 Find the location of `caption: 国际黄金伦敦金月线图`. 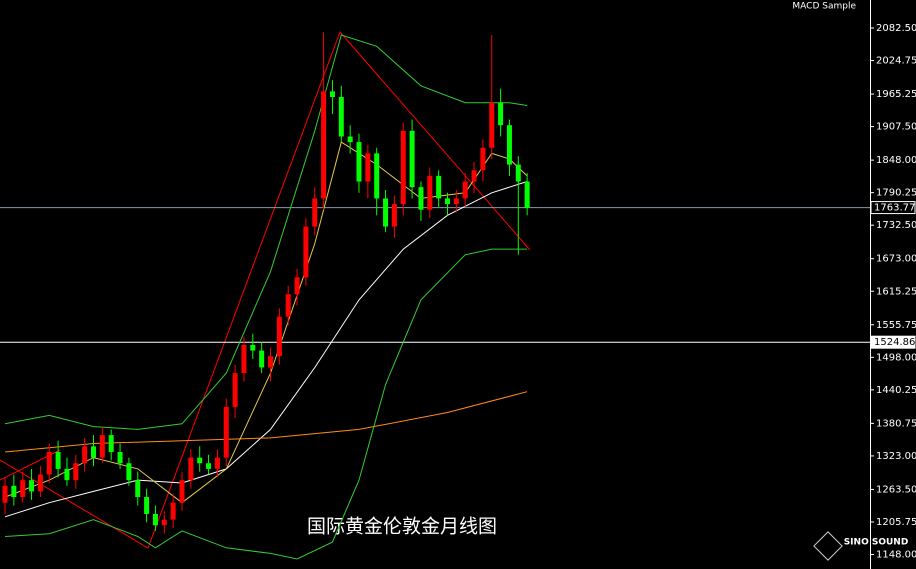

caption: 国际黄金伦敦金月线图 is located at coordinates (402, 527).